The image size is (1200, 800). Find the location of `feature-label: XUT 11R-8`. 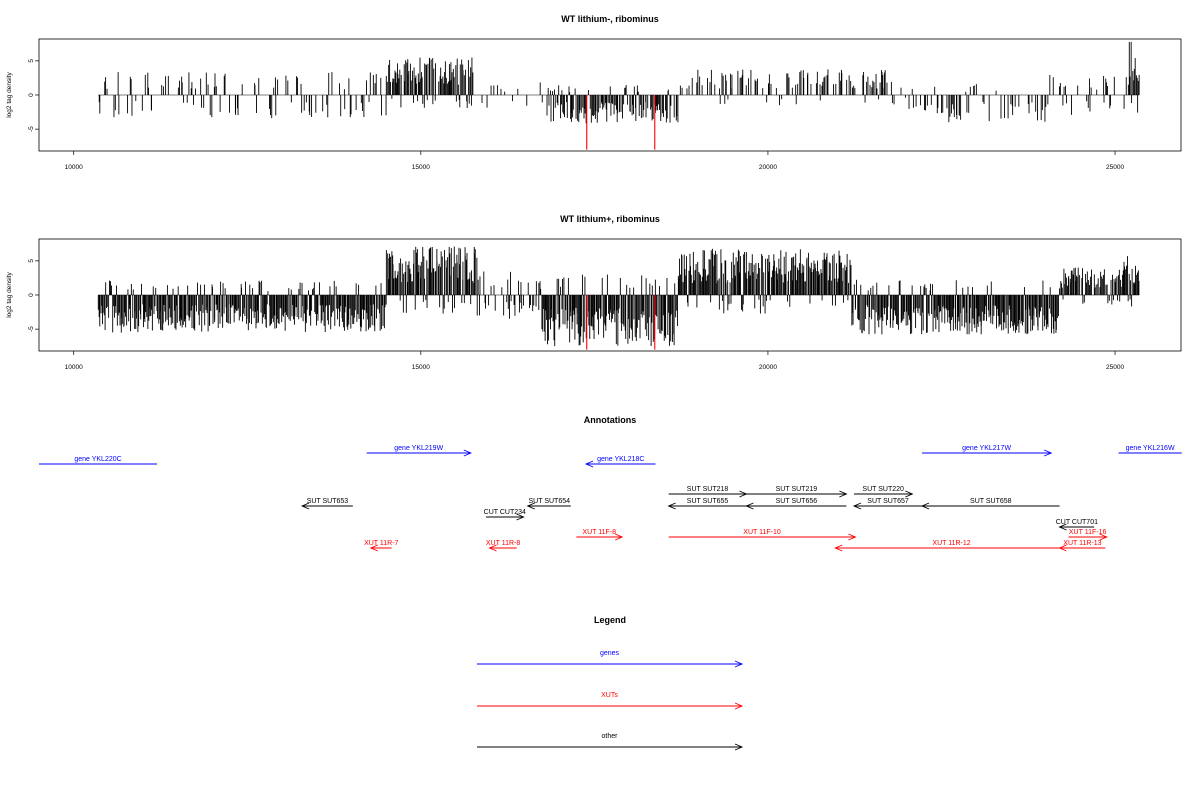

feature-label: XUT 11R-8 is located at coordinates (503, 543).